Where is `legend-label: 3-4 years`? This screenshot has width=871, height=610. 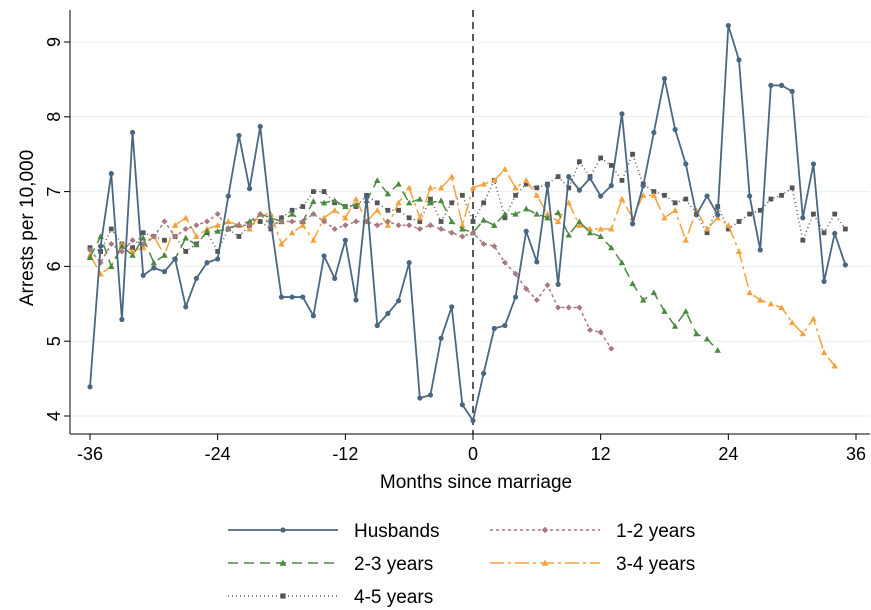 legend-label: 3-4 years is located at coordinates (655, 564).